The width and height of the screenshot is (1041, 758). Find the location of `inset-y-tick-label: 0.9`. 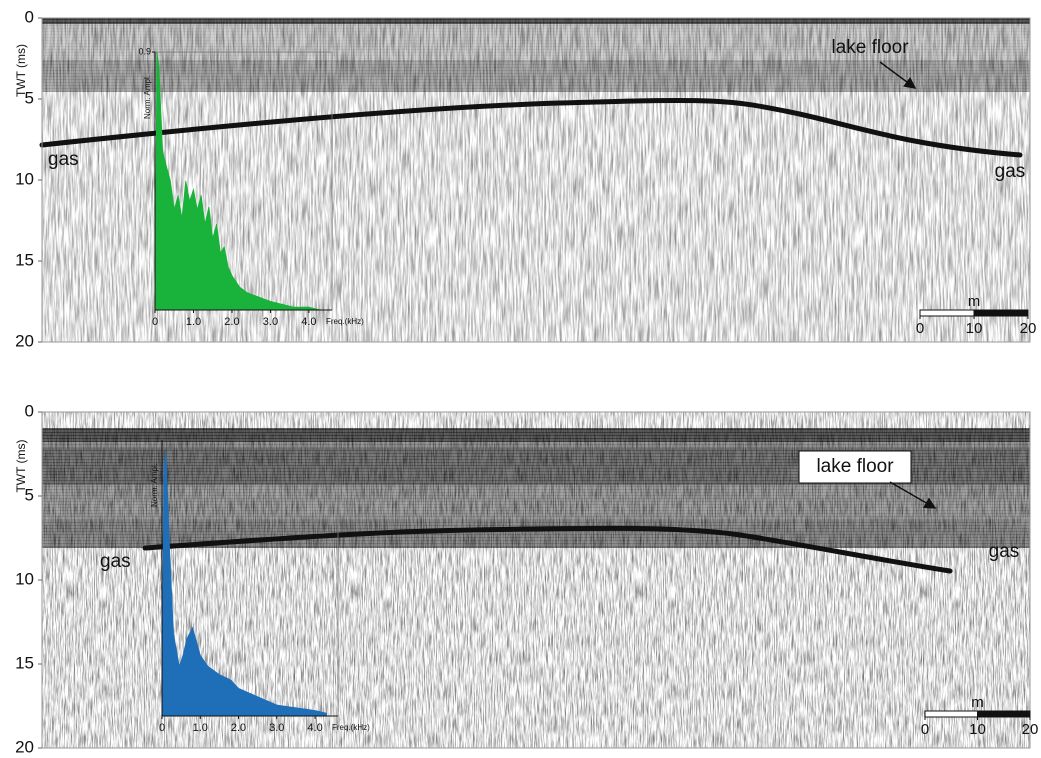

inset-y-tick-label: 0.9 is located at coordinates (144, 51).